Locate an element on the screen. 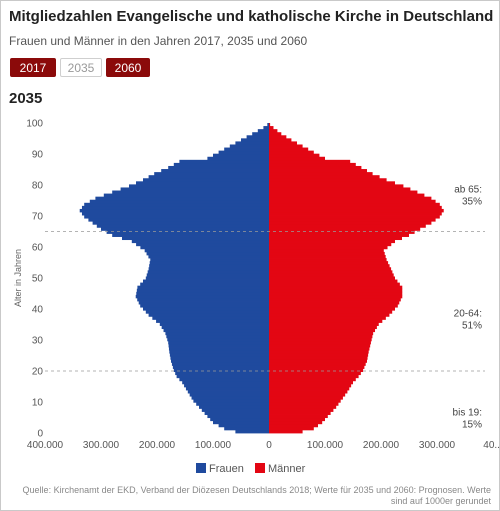 This screenshot has height=511, width=500. y-tick-100: 100 is located at coordinates (34, 124).